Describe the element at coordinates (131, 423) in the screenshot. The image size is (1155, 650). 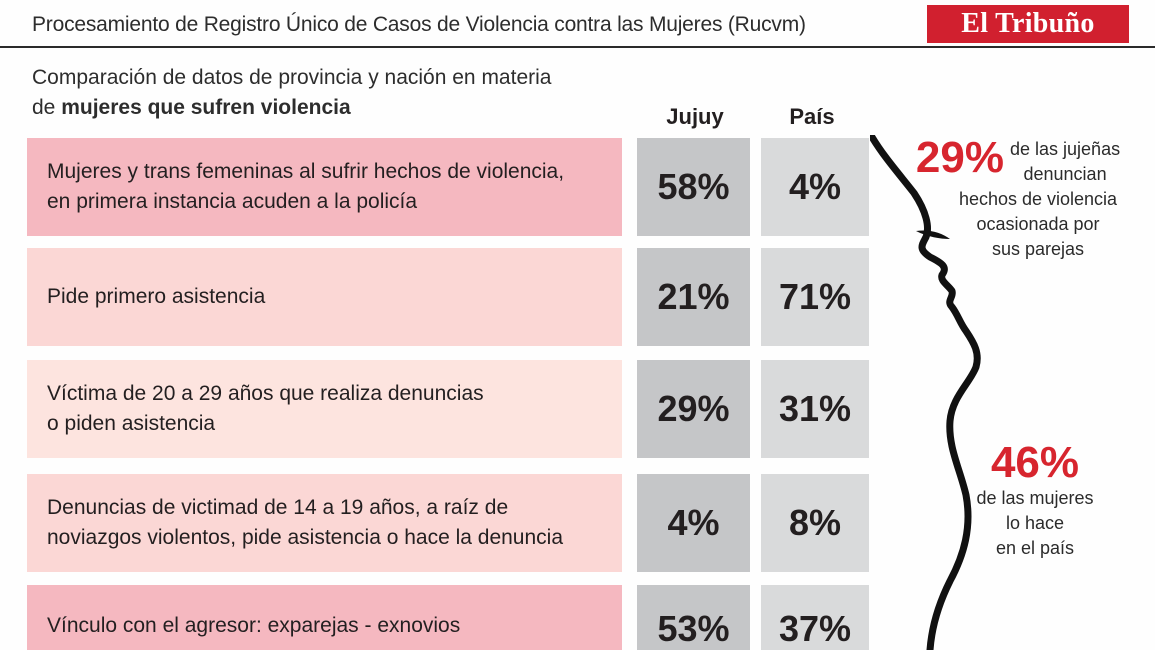
I see `row-label-line: o piden asistencia` at that location.